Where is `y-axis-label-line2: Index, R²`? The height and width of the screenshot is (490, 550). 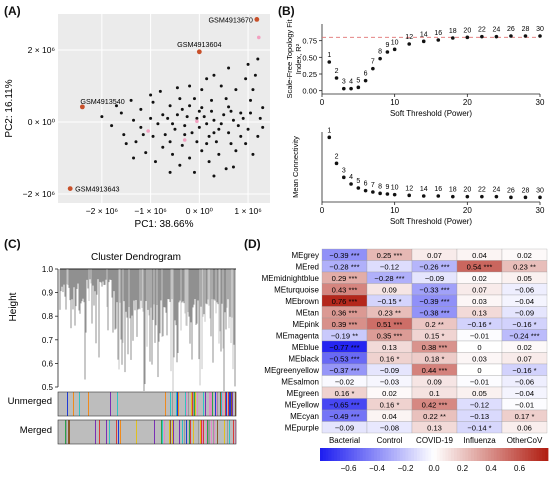
y-axis-label-line2: Index, R² is located at coordinates (298, 58).